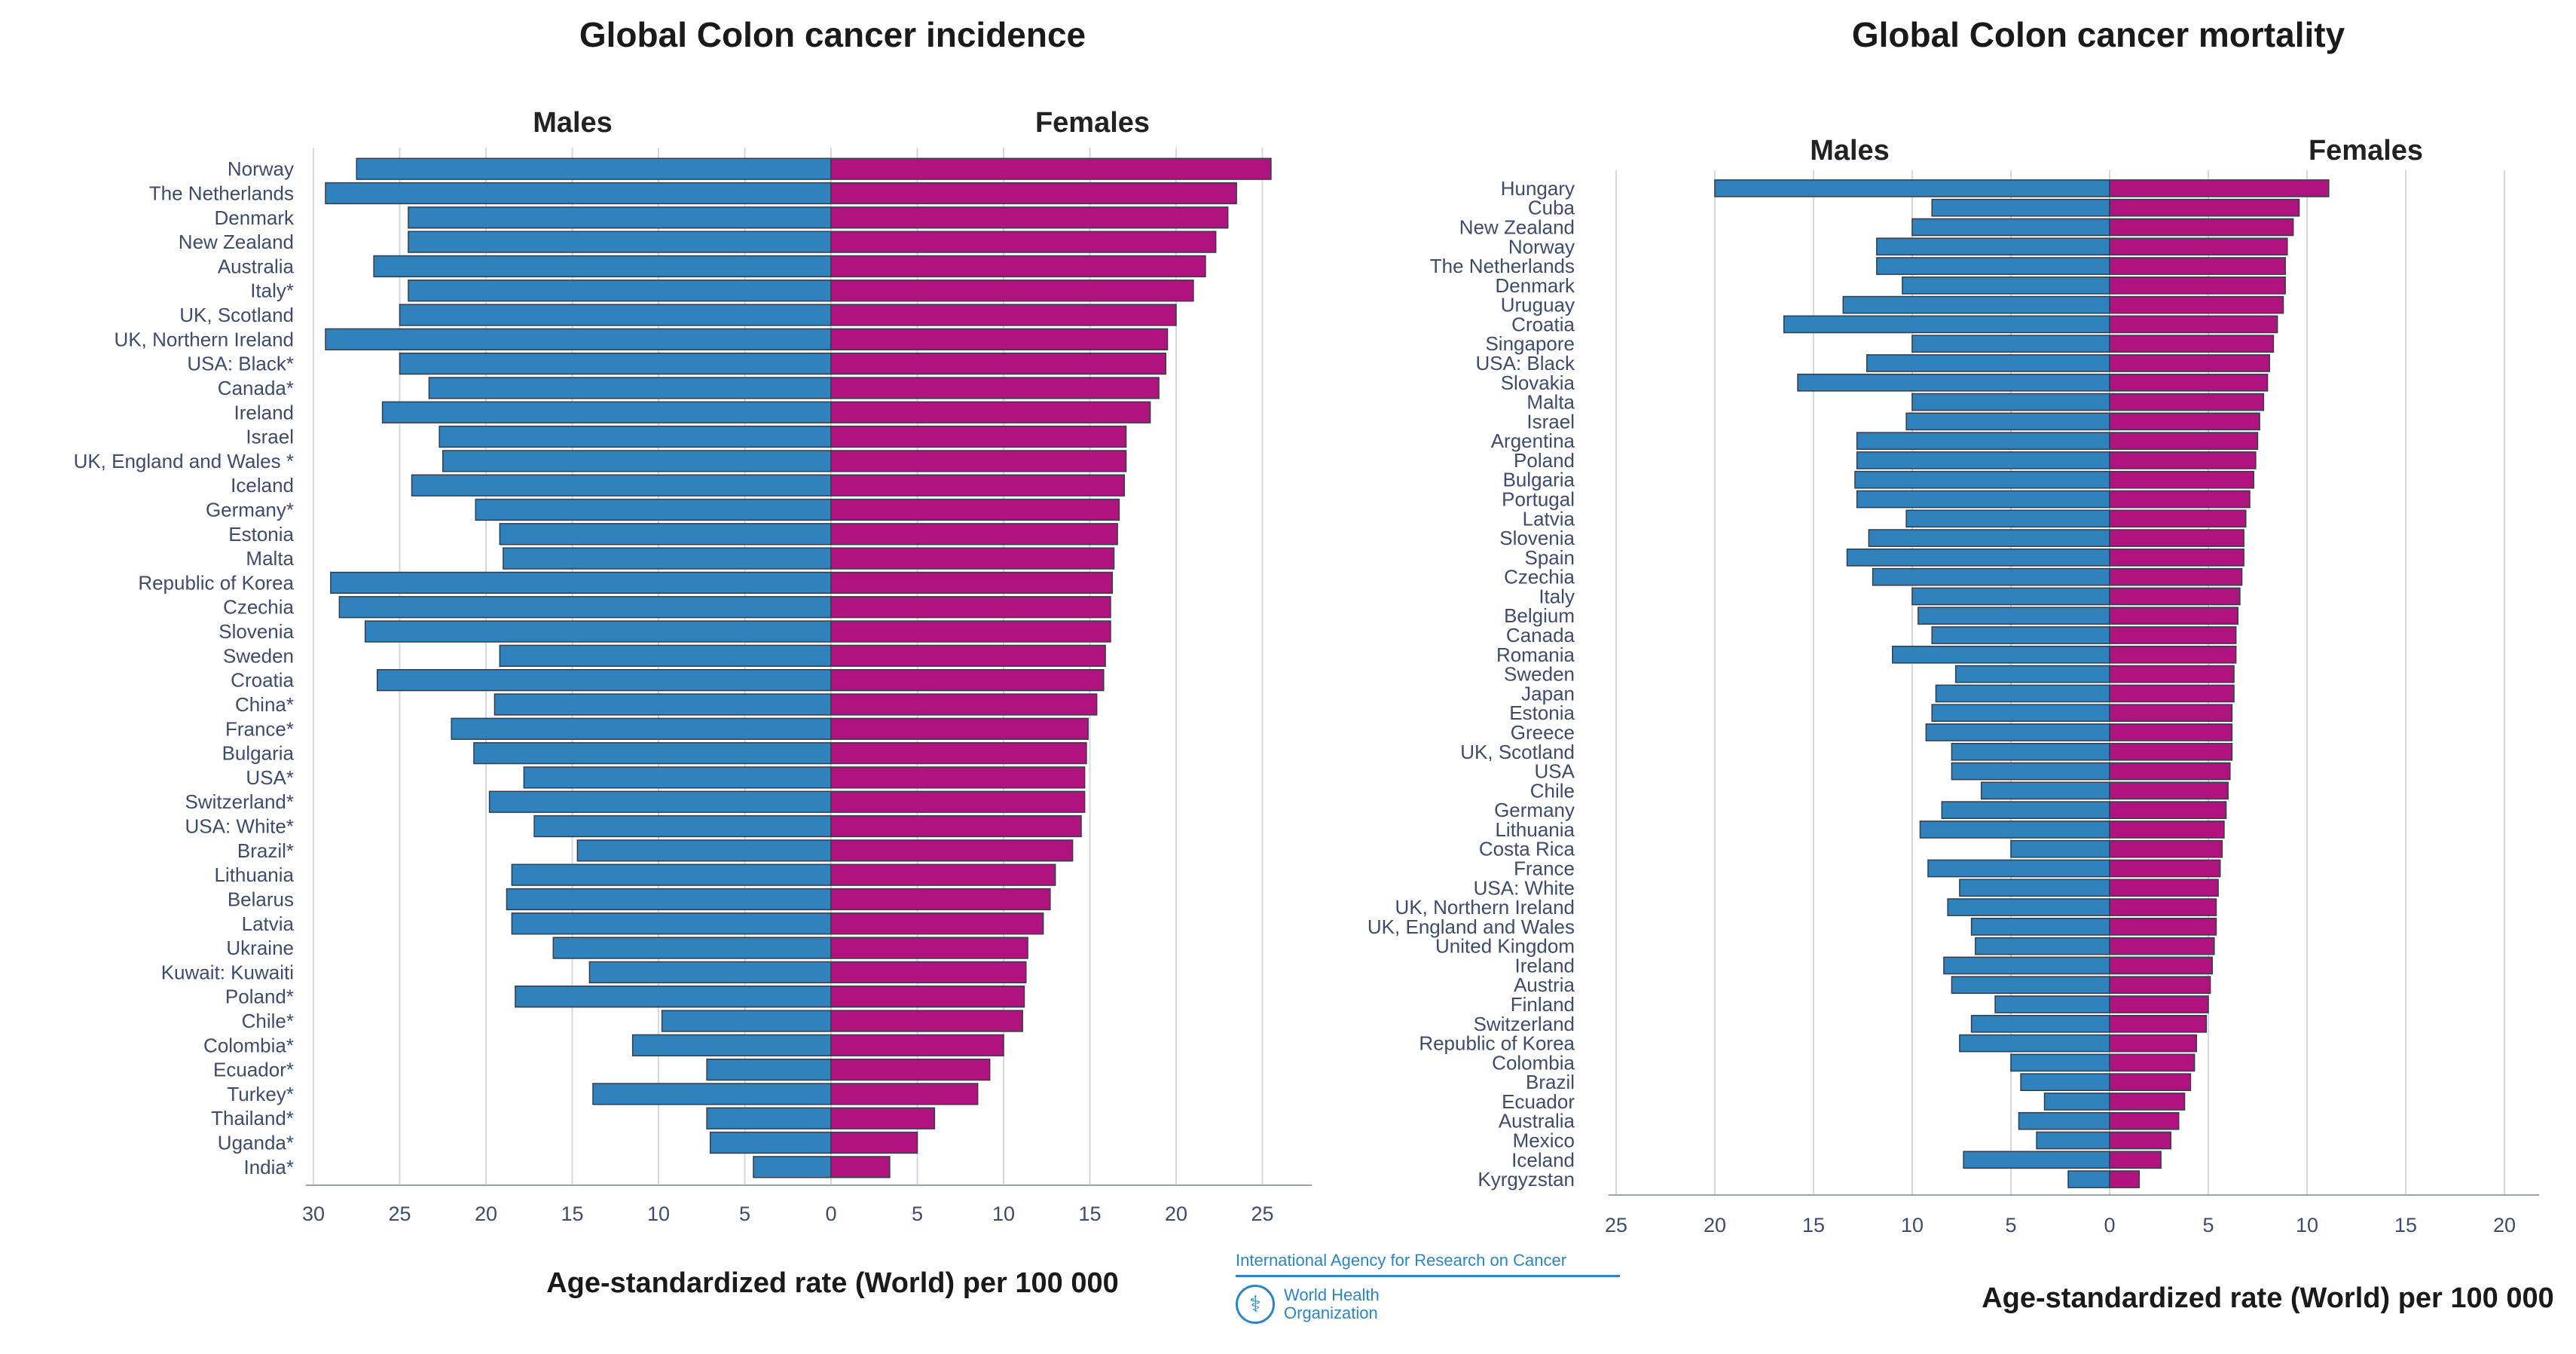  I want to click on category-label: USA: White*, so click(240, 826).